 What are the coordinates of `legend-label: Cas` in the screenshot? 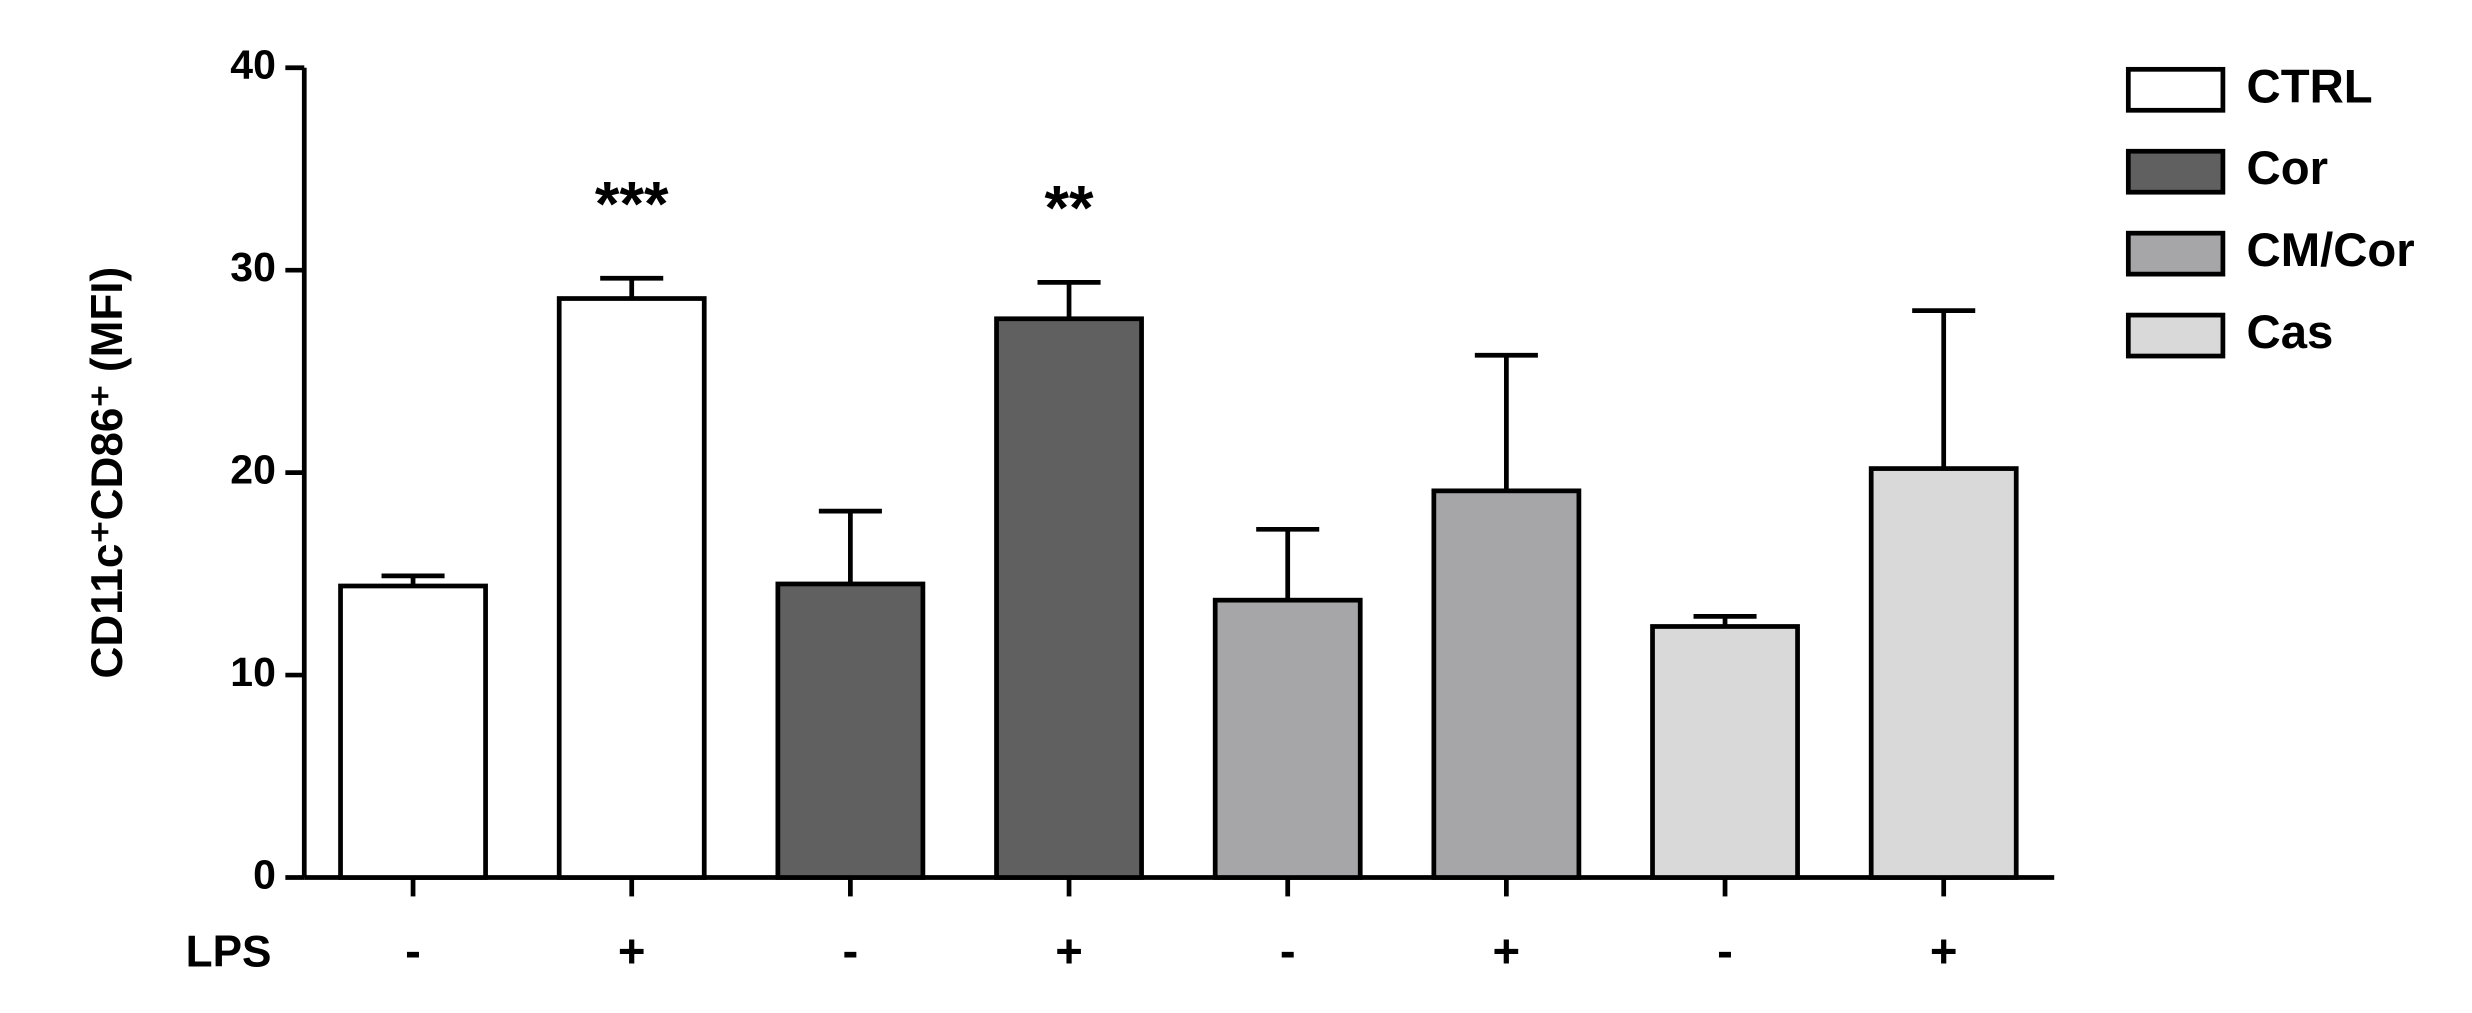 It's located at (2290, 332).